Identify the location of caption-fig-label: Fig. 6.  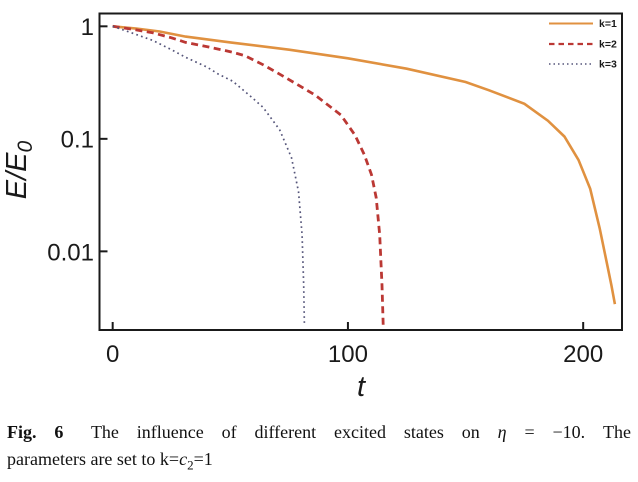
(35, 432).